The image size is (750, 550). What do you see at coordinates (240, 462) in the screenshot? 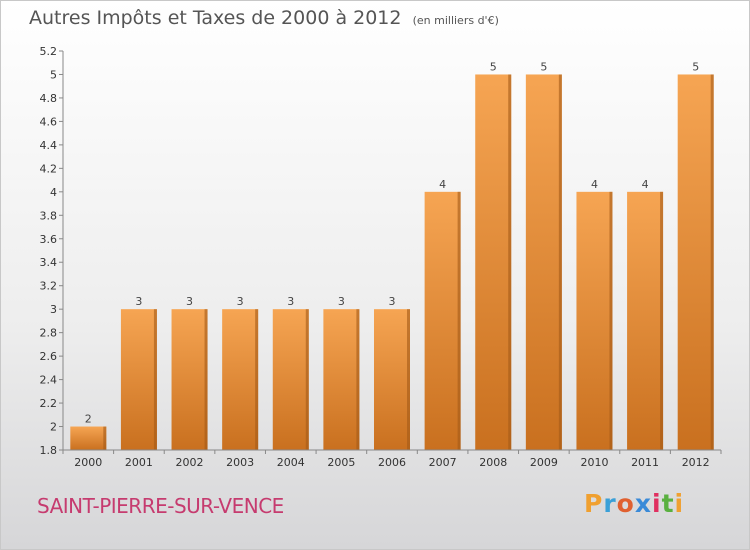
I see `x-tick-label: 2003` at bounding box center [240, 462].